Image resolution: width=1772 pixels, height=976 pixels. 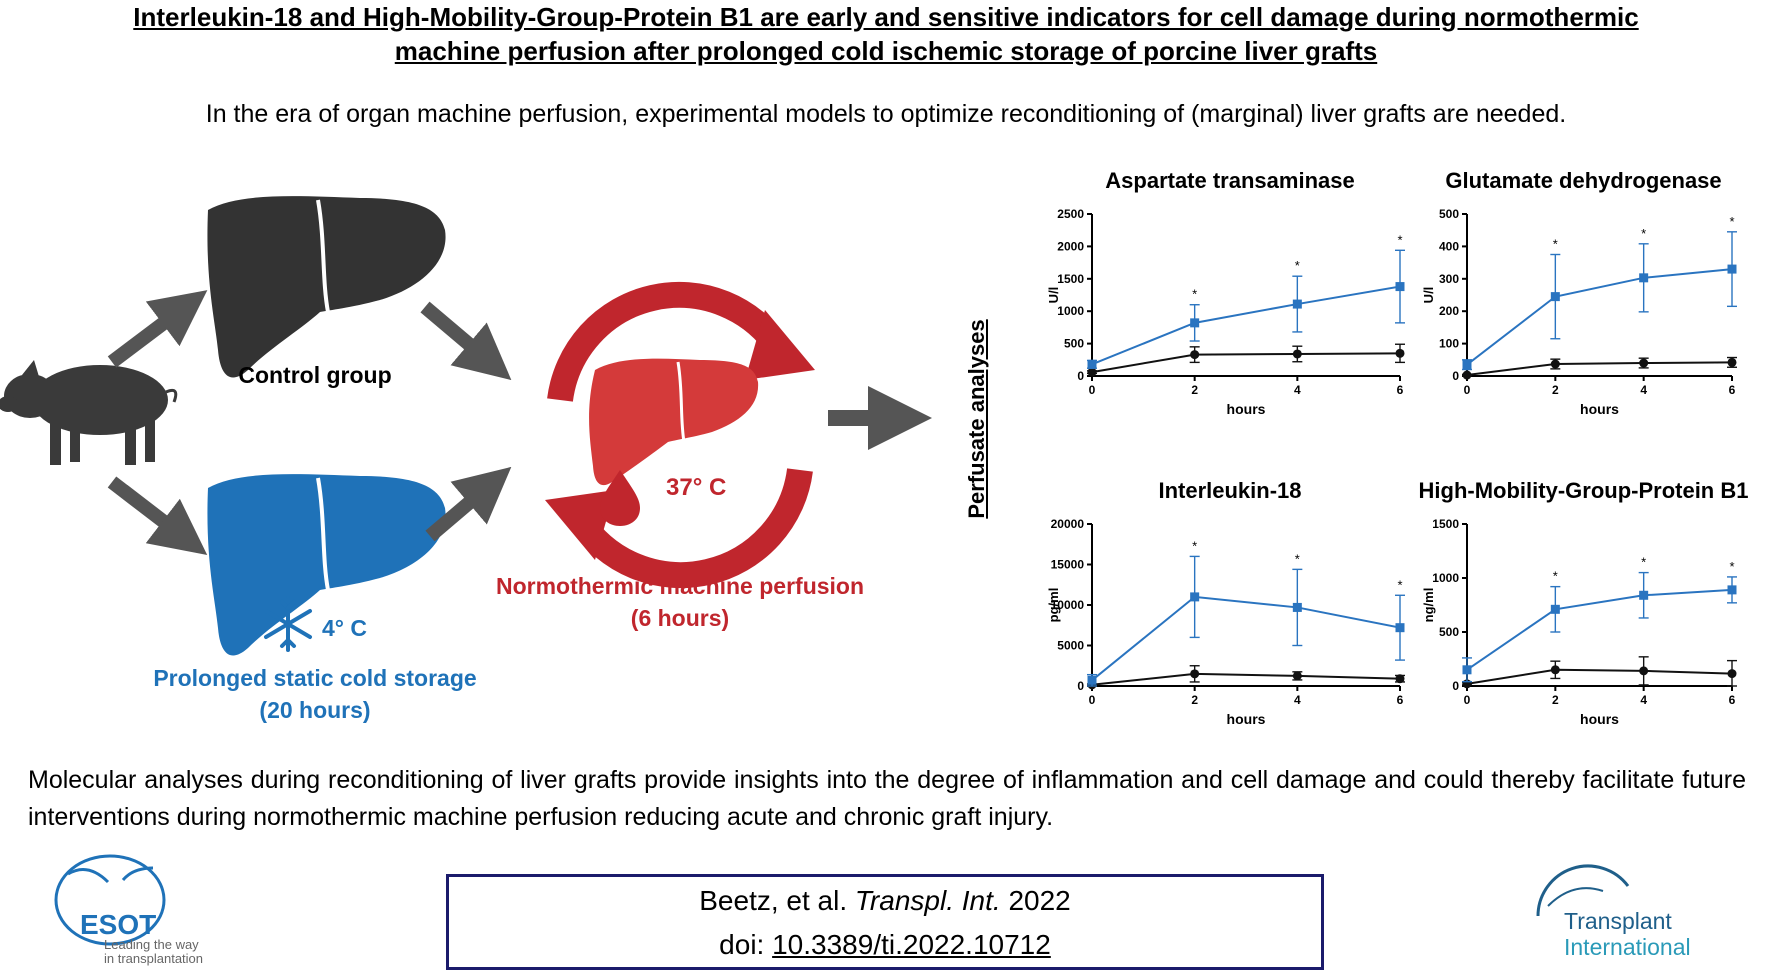 What do you see at coordinates (138, 911) in the screenshot?
I see `esot-logo: ESOT Leading the way in transplantation` at bounding box center [138, 911].